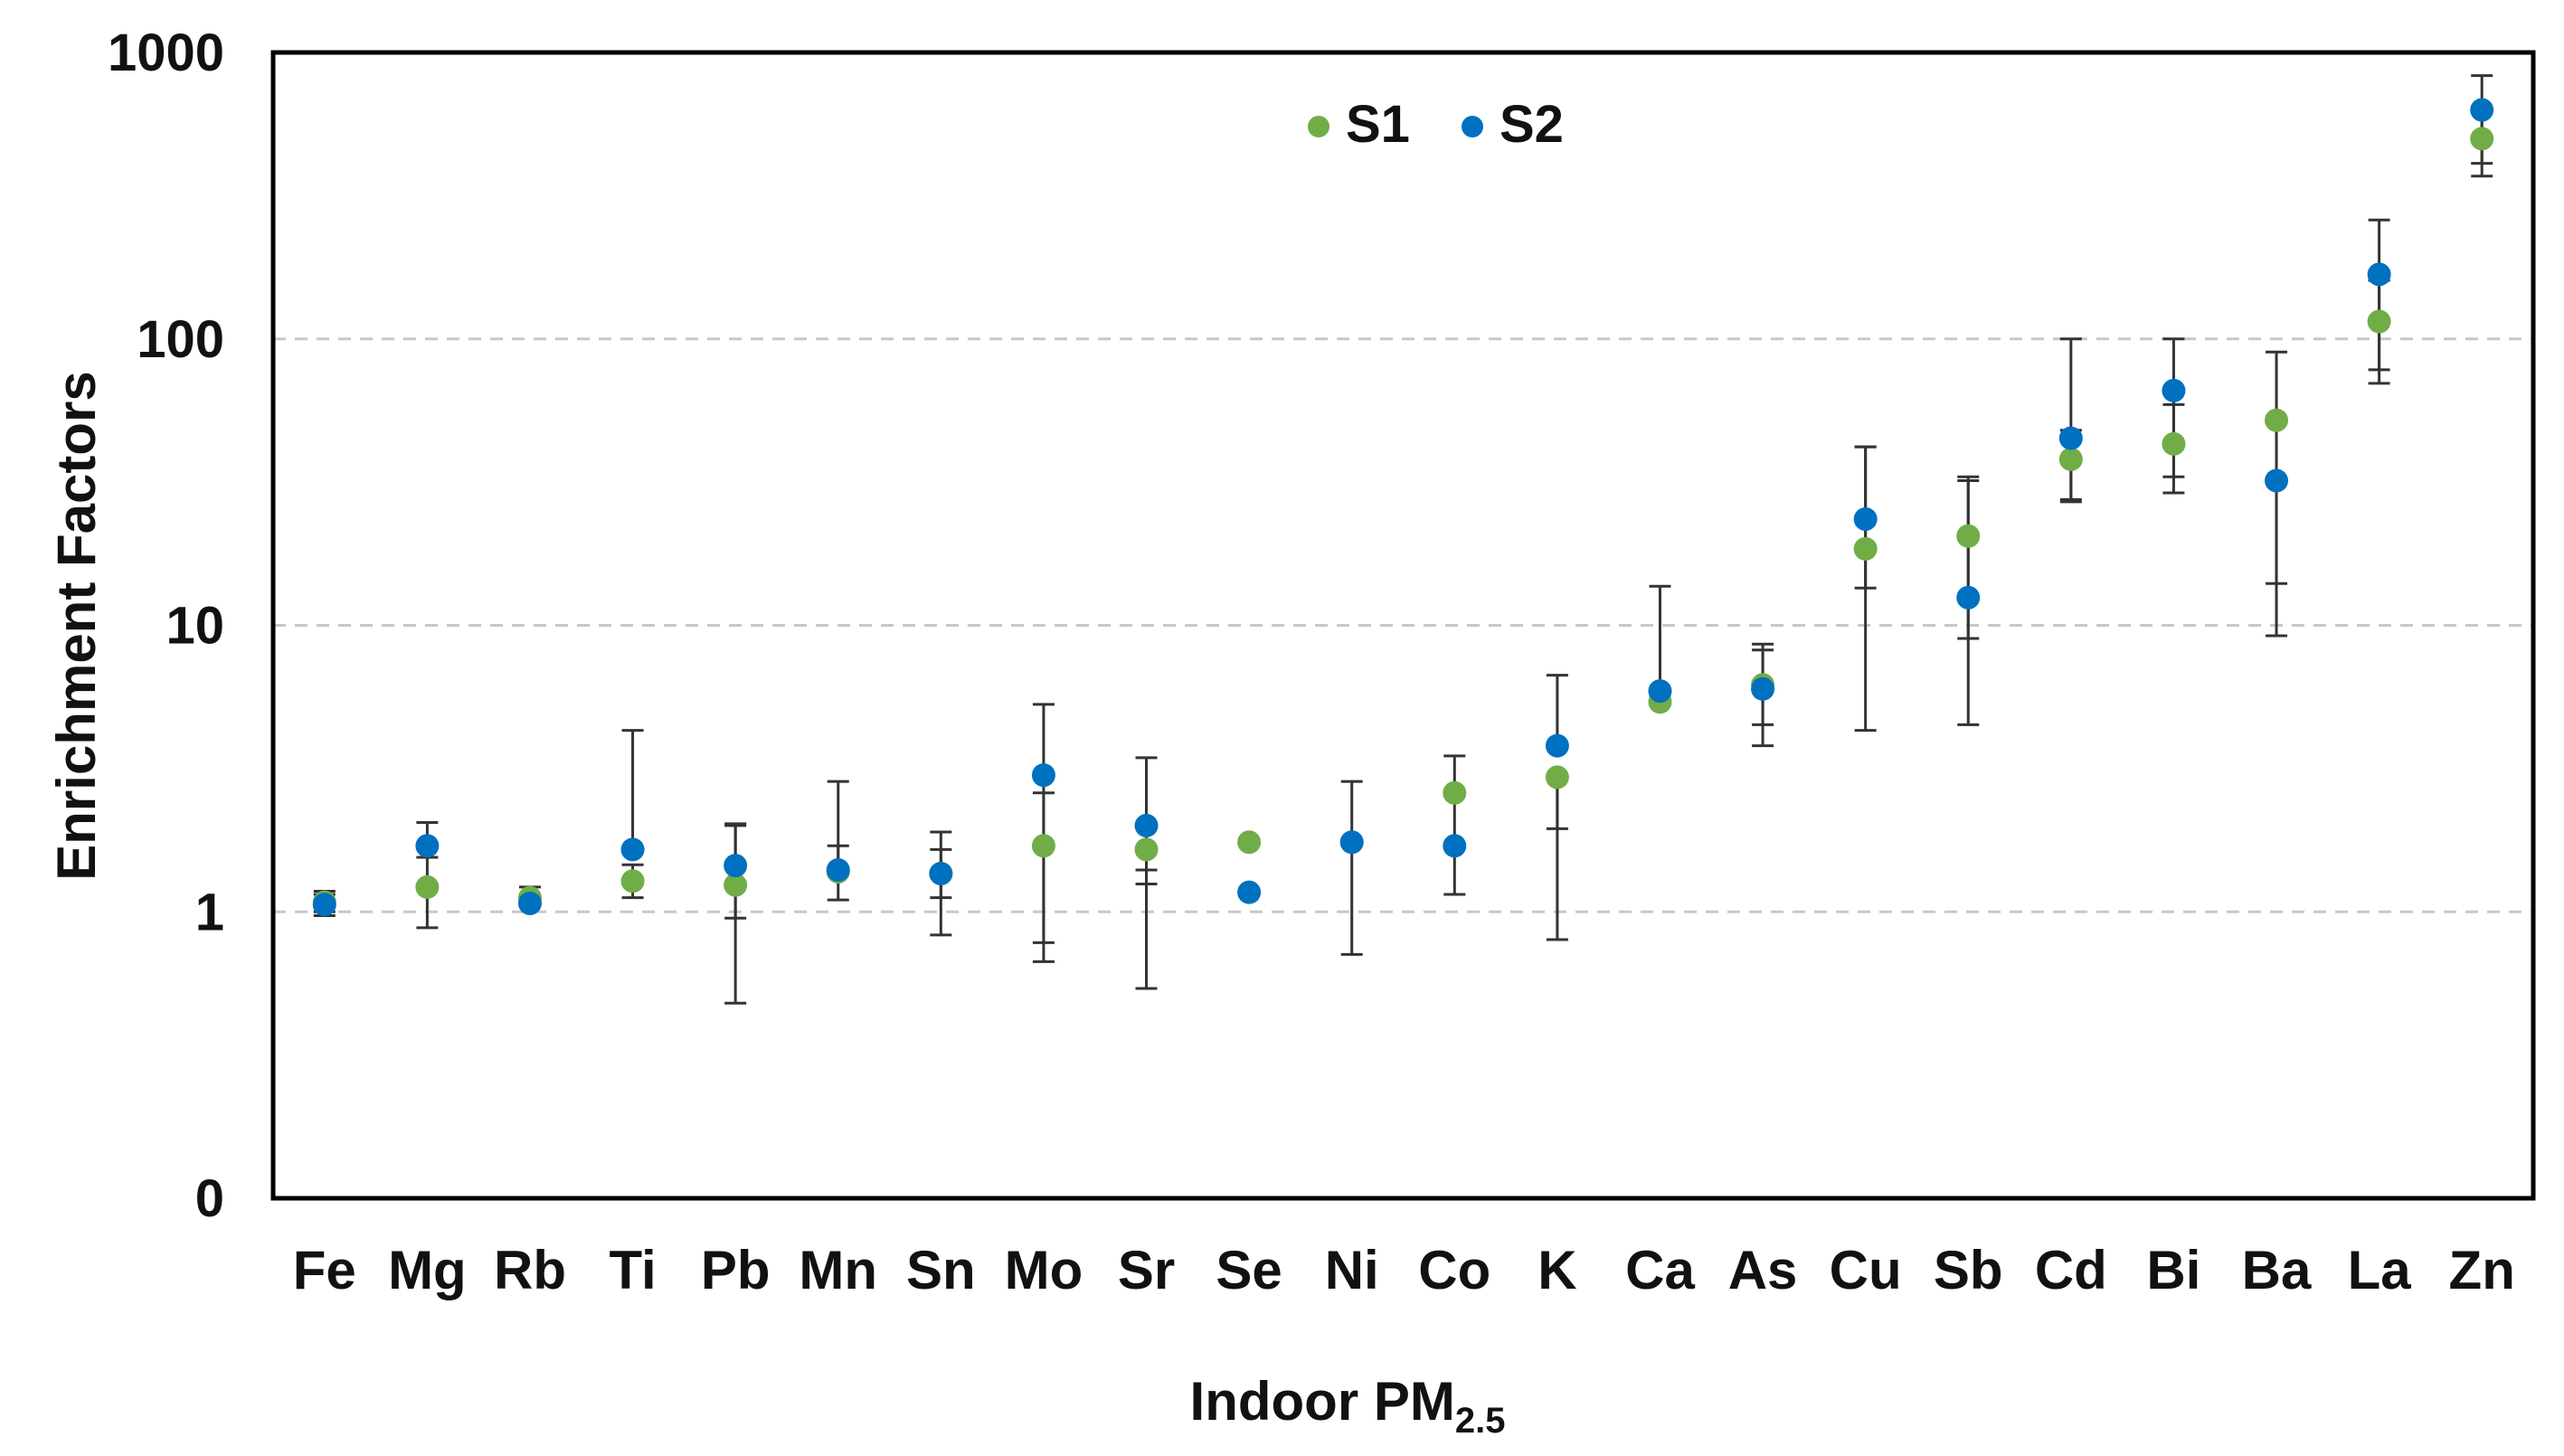 Image resolution: width=2564 pixels, height=1456 pixels. What do you see at coordinates (1660, 1270) in the screenshot?
I see `x-tick-label: Ca` at bounding box center [1660, 1270].